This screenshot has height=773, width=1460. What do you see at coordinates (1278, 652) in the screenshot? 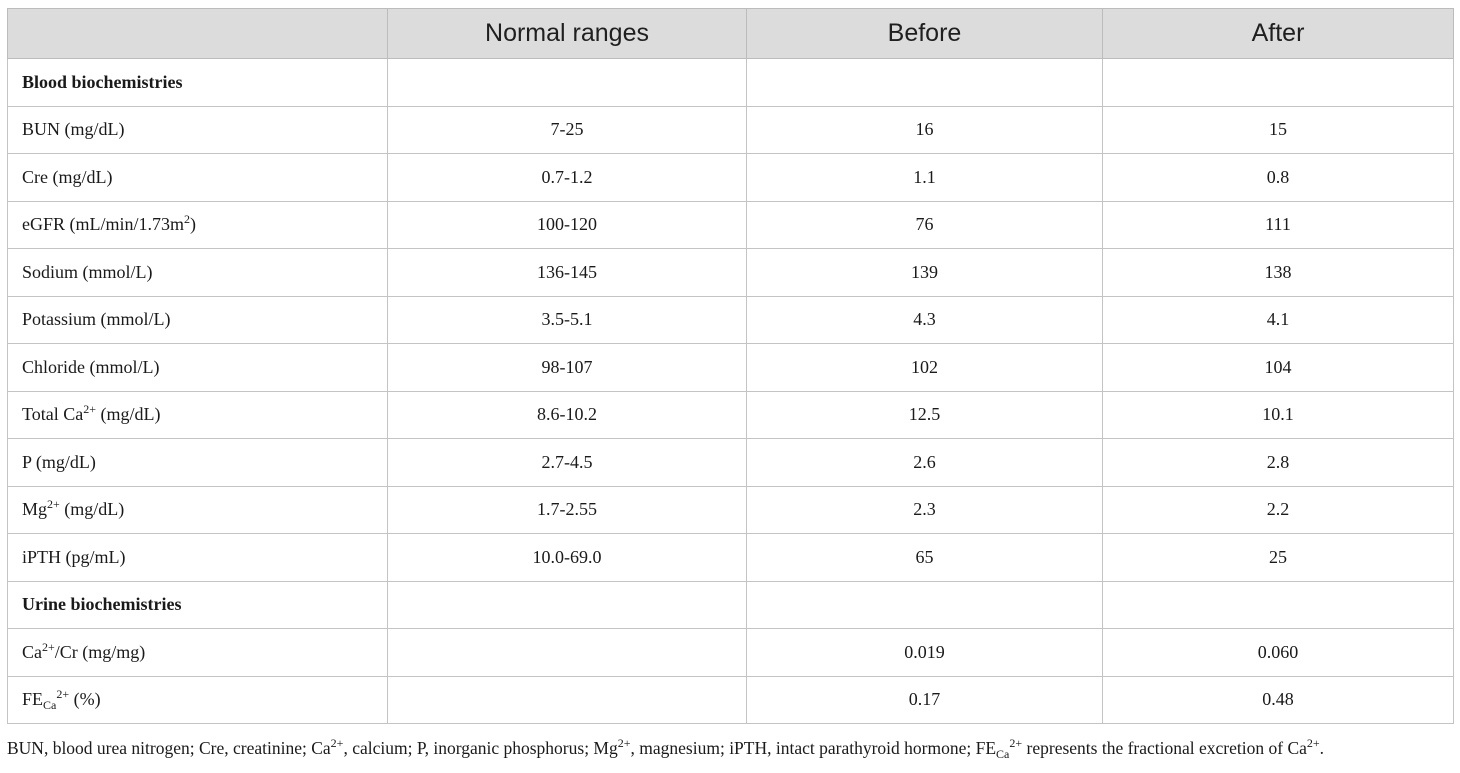
I see `after-value-cell: 0.060` at bounding box center [1278, 652].